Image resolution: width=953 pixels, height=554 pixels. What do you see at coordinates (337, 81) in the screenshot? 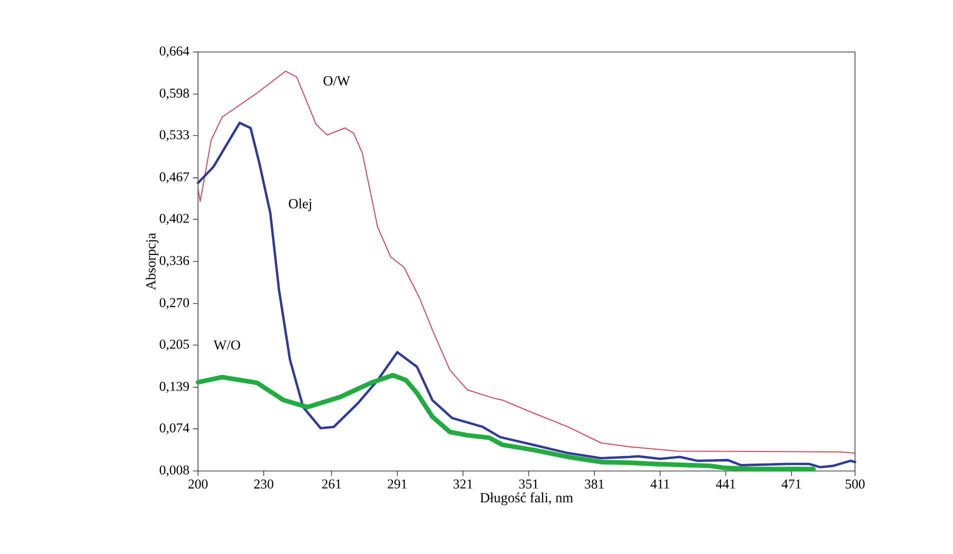
I see `series-label: O/W` at bounding box center [337, 81].